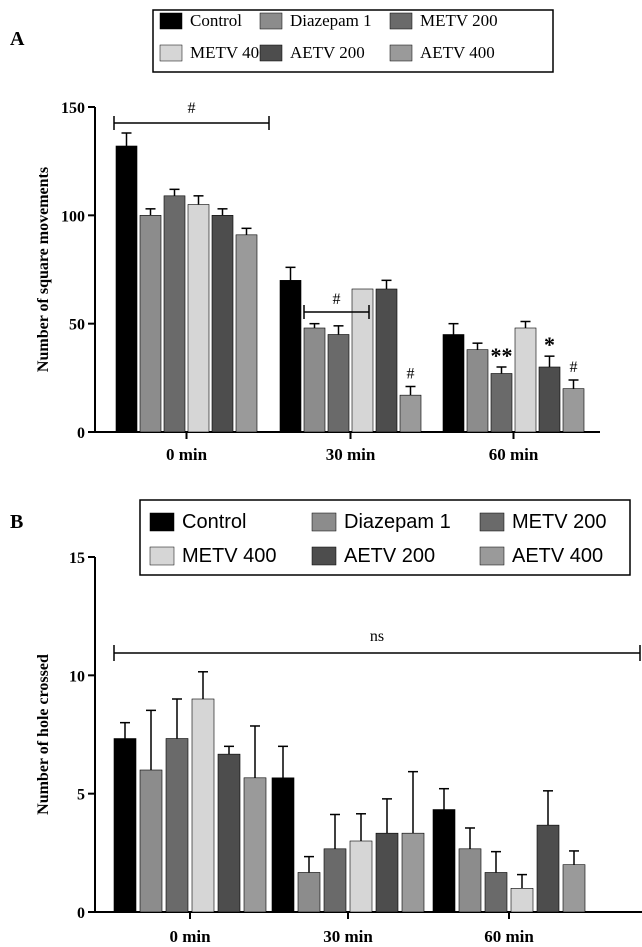 The width and height of the screenshot is (642, 947). Describe the element at coordinates (77, 325) in the screenshot. I see `y-tick-label: 50` at that location.